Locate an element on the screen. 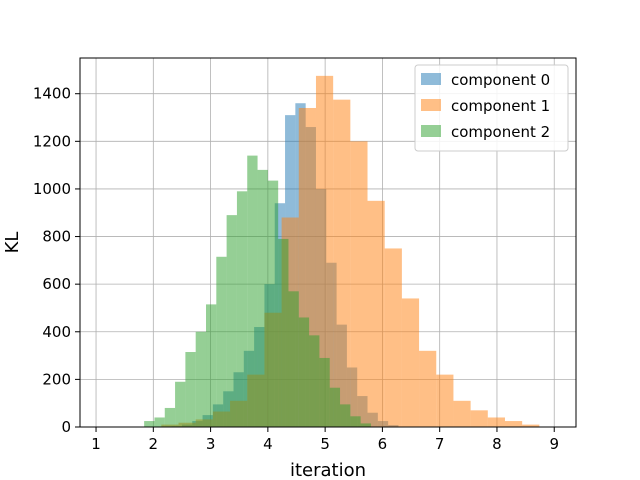 This screenshot has width=640, height=480. legend: component 0 component 1 component 2 is located at coordinates (491, 108).